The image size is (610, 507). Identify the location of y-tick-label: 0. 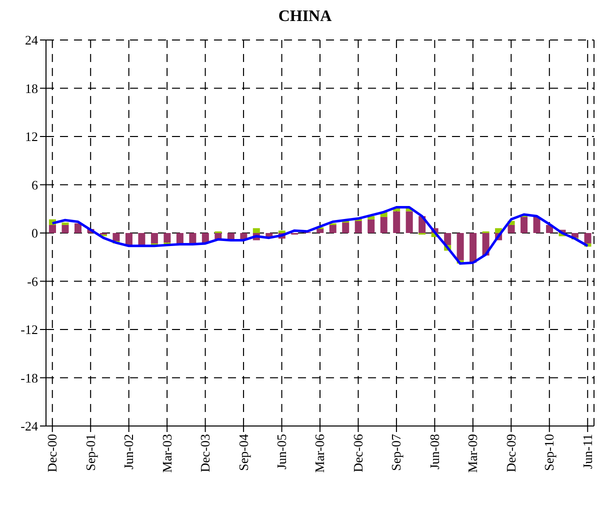
(35, 233).